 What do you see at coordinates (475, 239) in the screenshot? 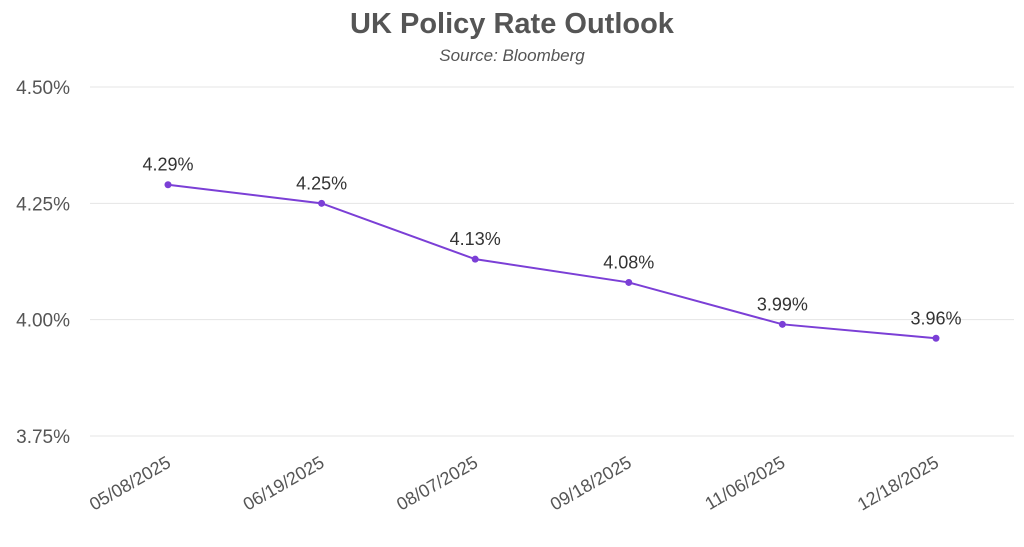
I see `data-label: 4.13%` at bounding box center [475, 239].